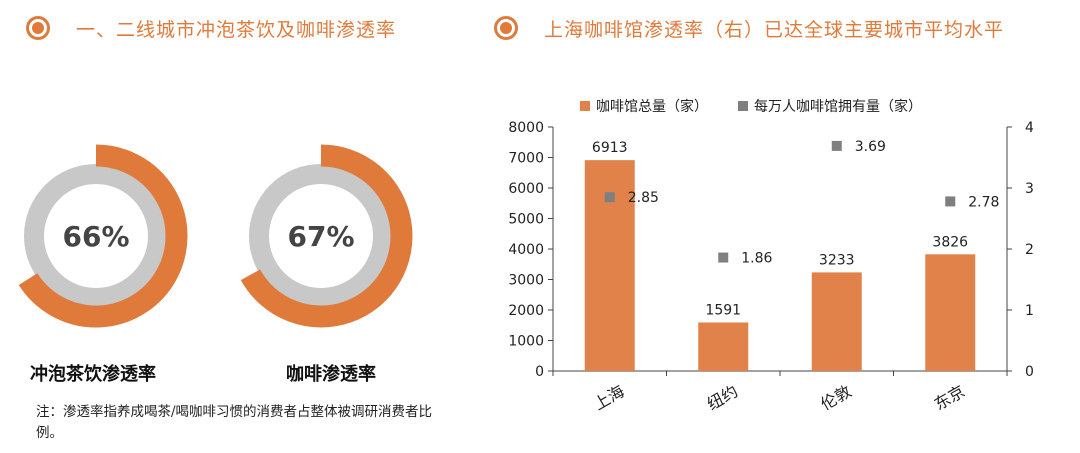 The width and height of the screenshot is (1080, 453). I want to click on x-tick-label-0: 上海, so click(608, 397).